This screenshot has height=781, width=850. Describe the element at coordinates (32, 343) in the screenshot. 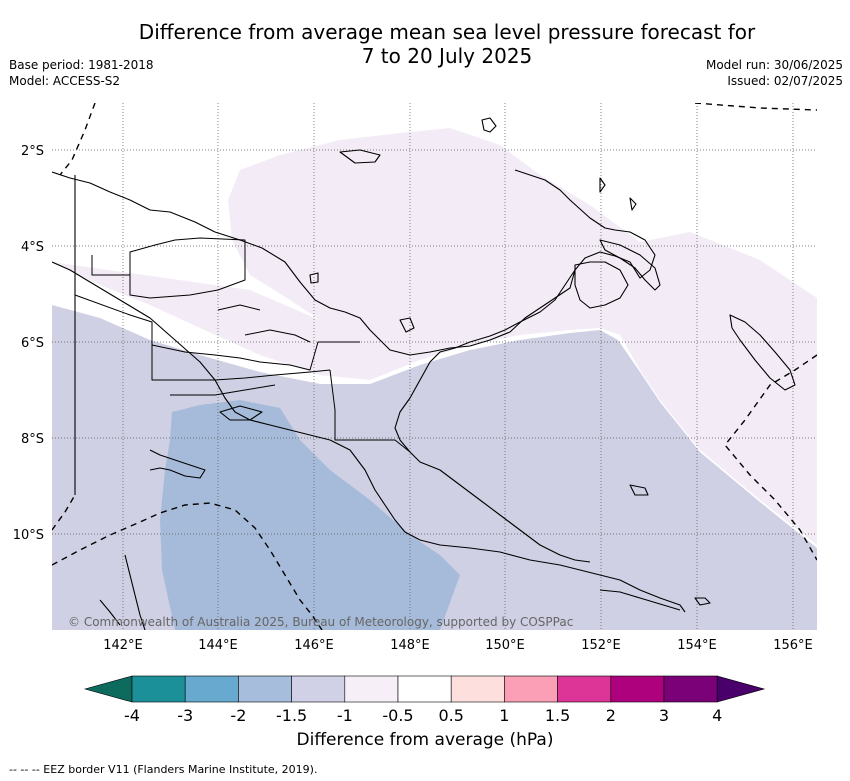

I see `lat-label-6s: 6°S` at that location.